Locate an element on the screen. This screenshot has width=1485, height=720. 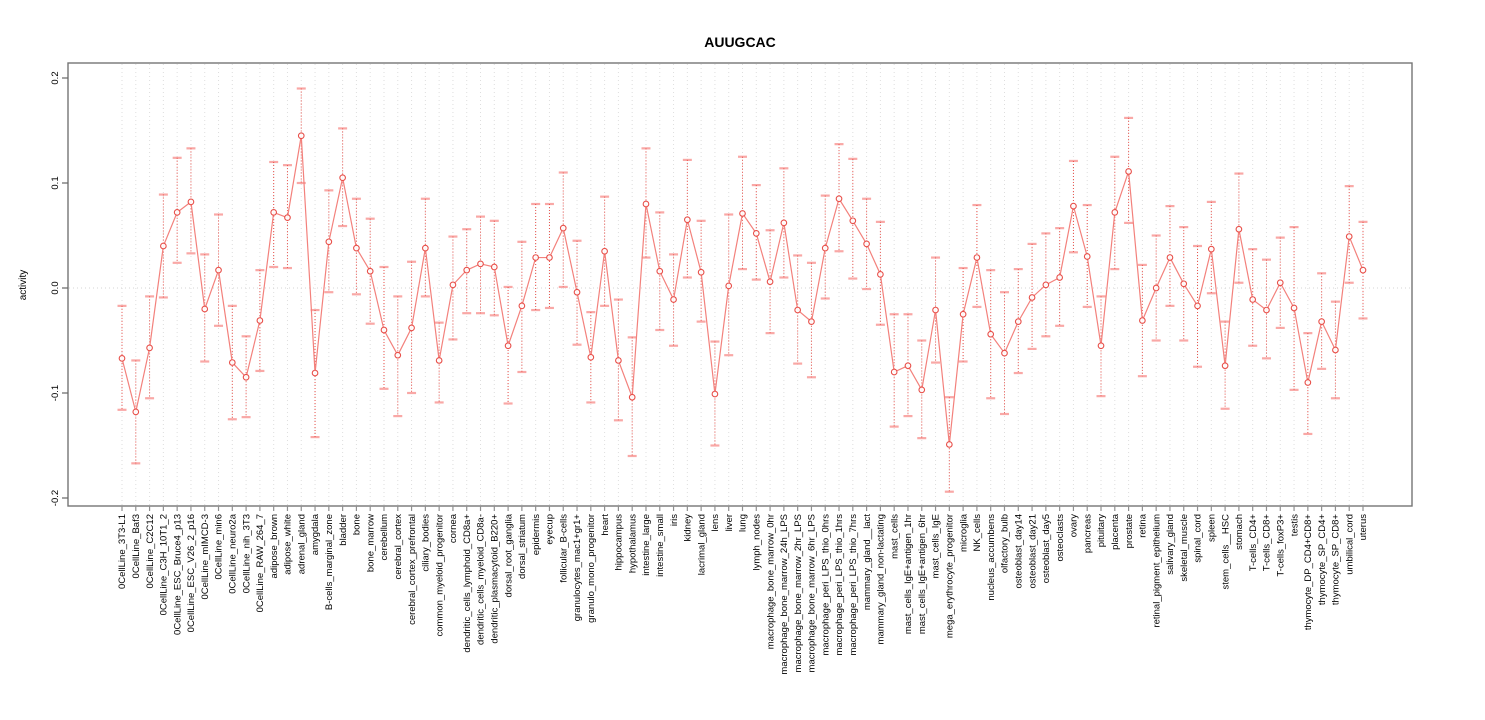
x-tick-label: dendritic_cells_myeloid_CD8a- is located at coordinates (481, 579).